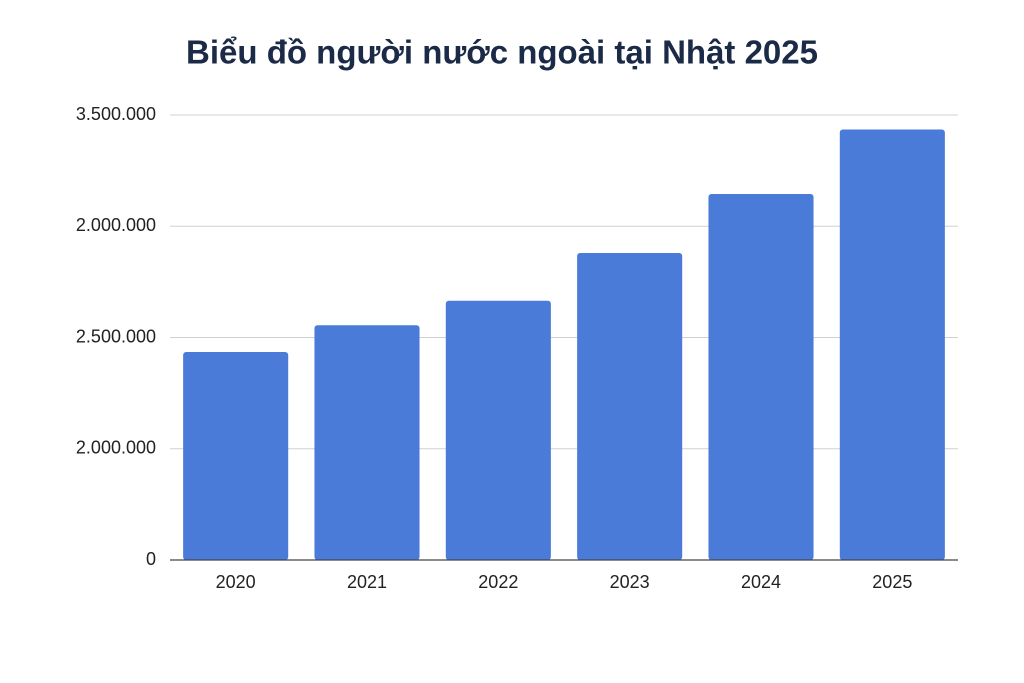 This screenshot has width=1024, height=683. Describe the element at coordinates (892, 582) in the screenshot. I see `x-tick-label: 2025` at that location.